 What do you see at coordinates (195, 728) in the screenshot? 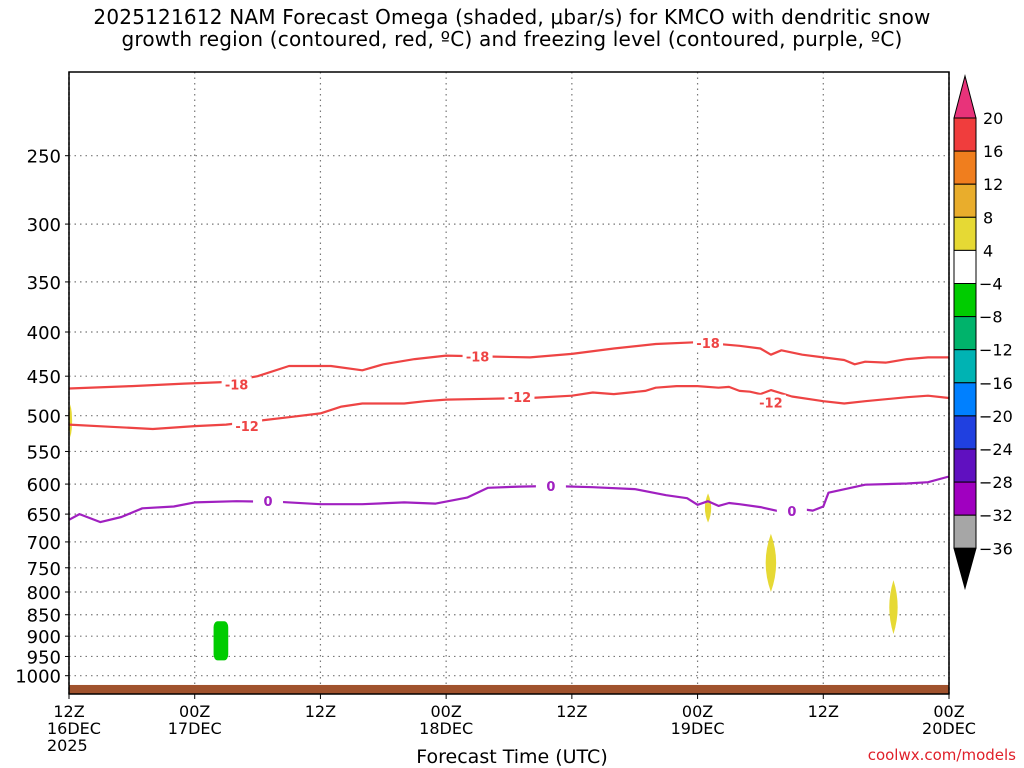
I see `x-tick-label: 17DEC` at bounding box center [195, 728].